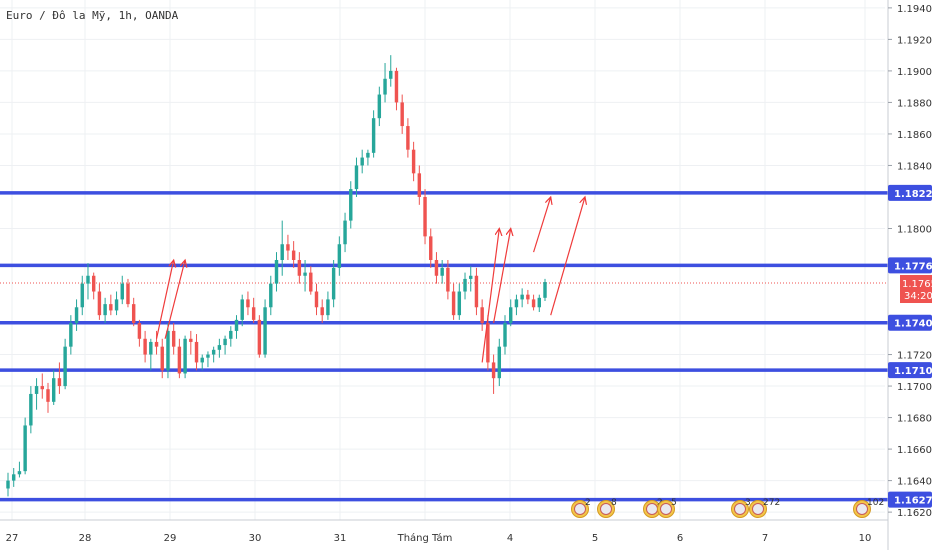  What do you see at coordinates (914, 513) in the screenshot?
I see `price-tick-label: 1.16200` at bounding box center [914, 513].